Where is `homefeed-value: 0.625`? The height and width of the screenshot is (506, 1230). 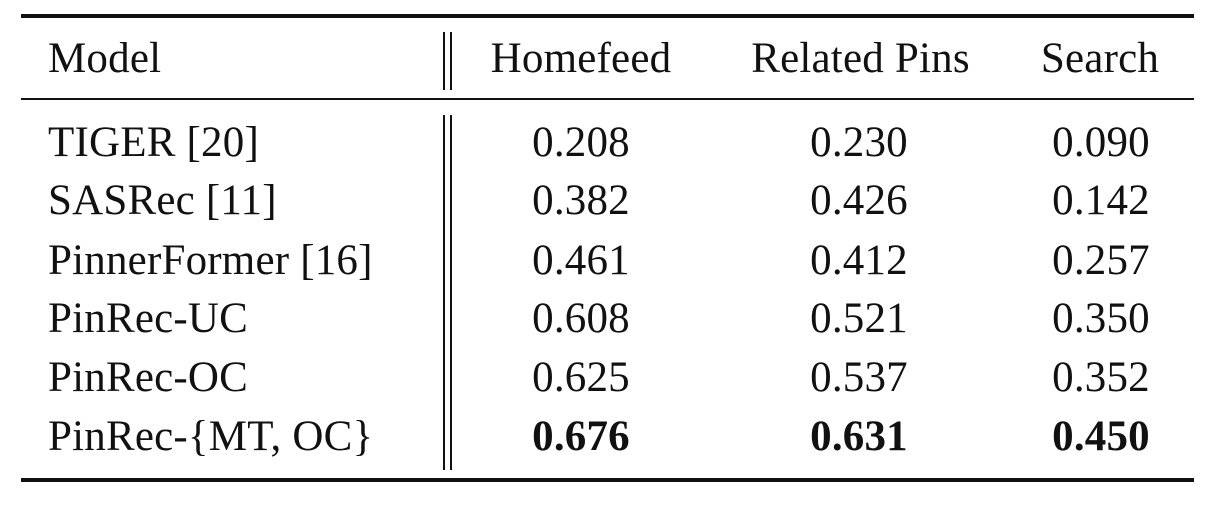 homefeed-value: 0.625 is located at coordinates (581, 377).